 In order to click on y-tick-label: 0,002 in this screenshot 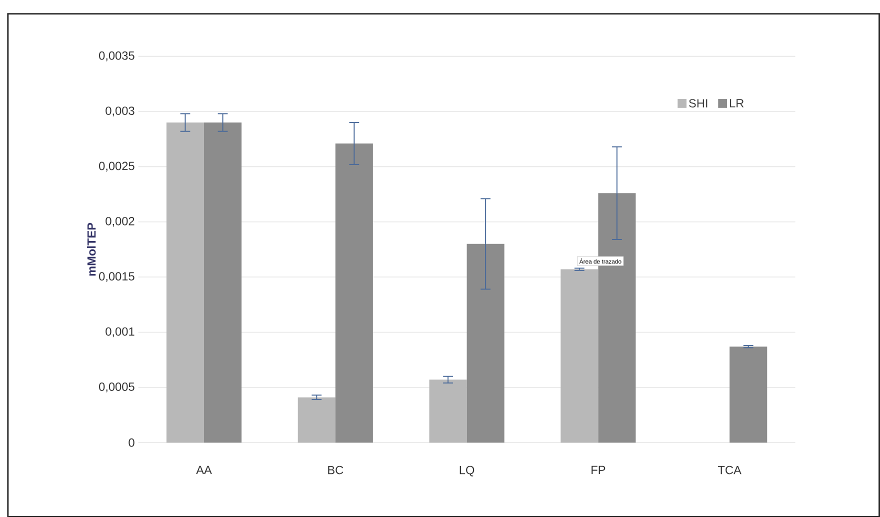, I will do `click(120, 221)`.